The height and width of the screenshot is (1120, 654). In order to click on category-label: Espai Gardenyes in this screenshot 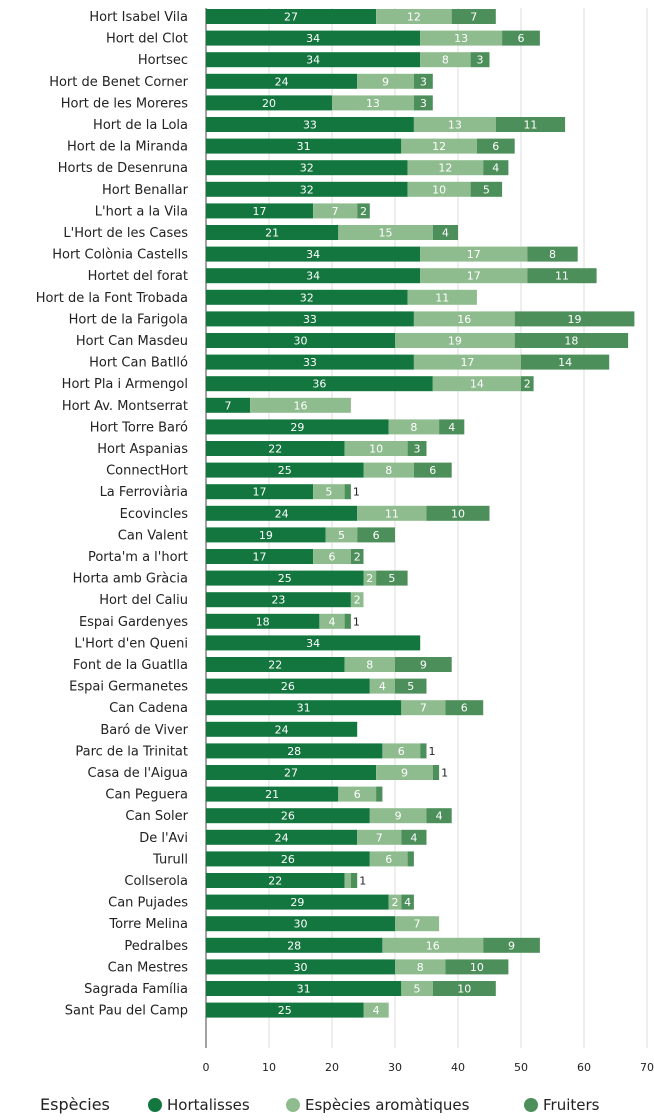, I will do `click(133, 622)`.